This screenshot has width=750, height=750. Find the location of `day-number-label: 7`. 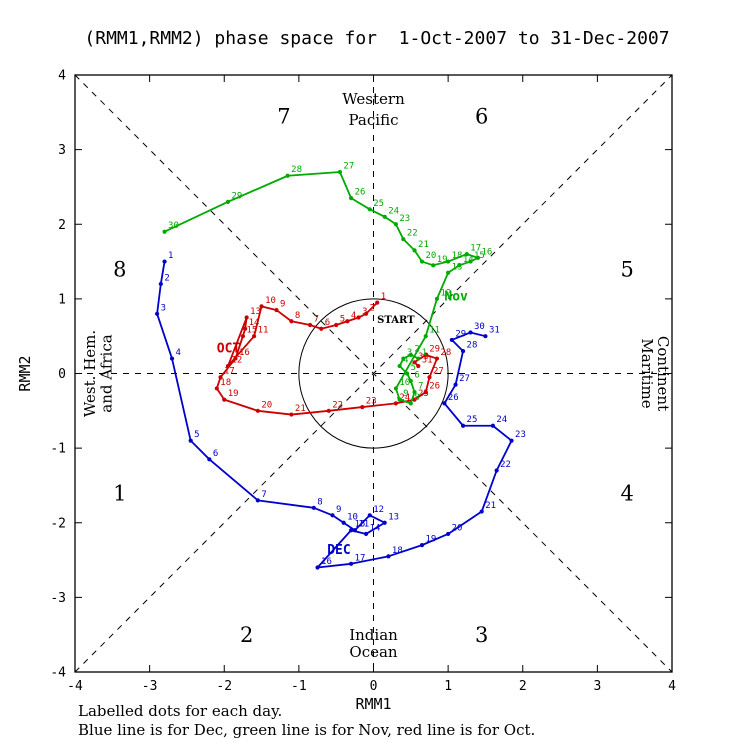

day-number-label: 7 is located at coordinates (420, 387).